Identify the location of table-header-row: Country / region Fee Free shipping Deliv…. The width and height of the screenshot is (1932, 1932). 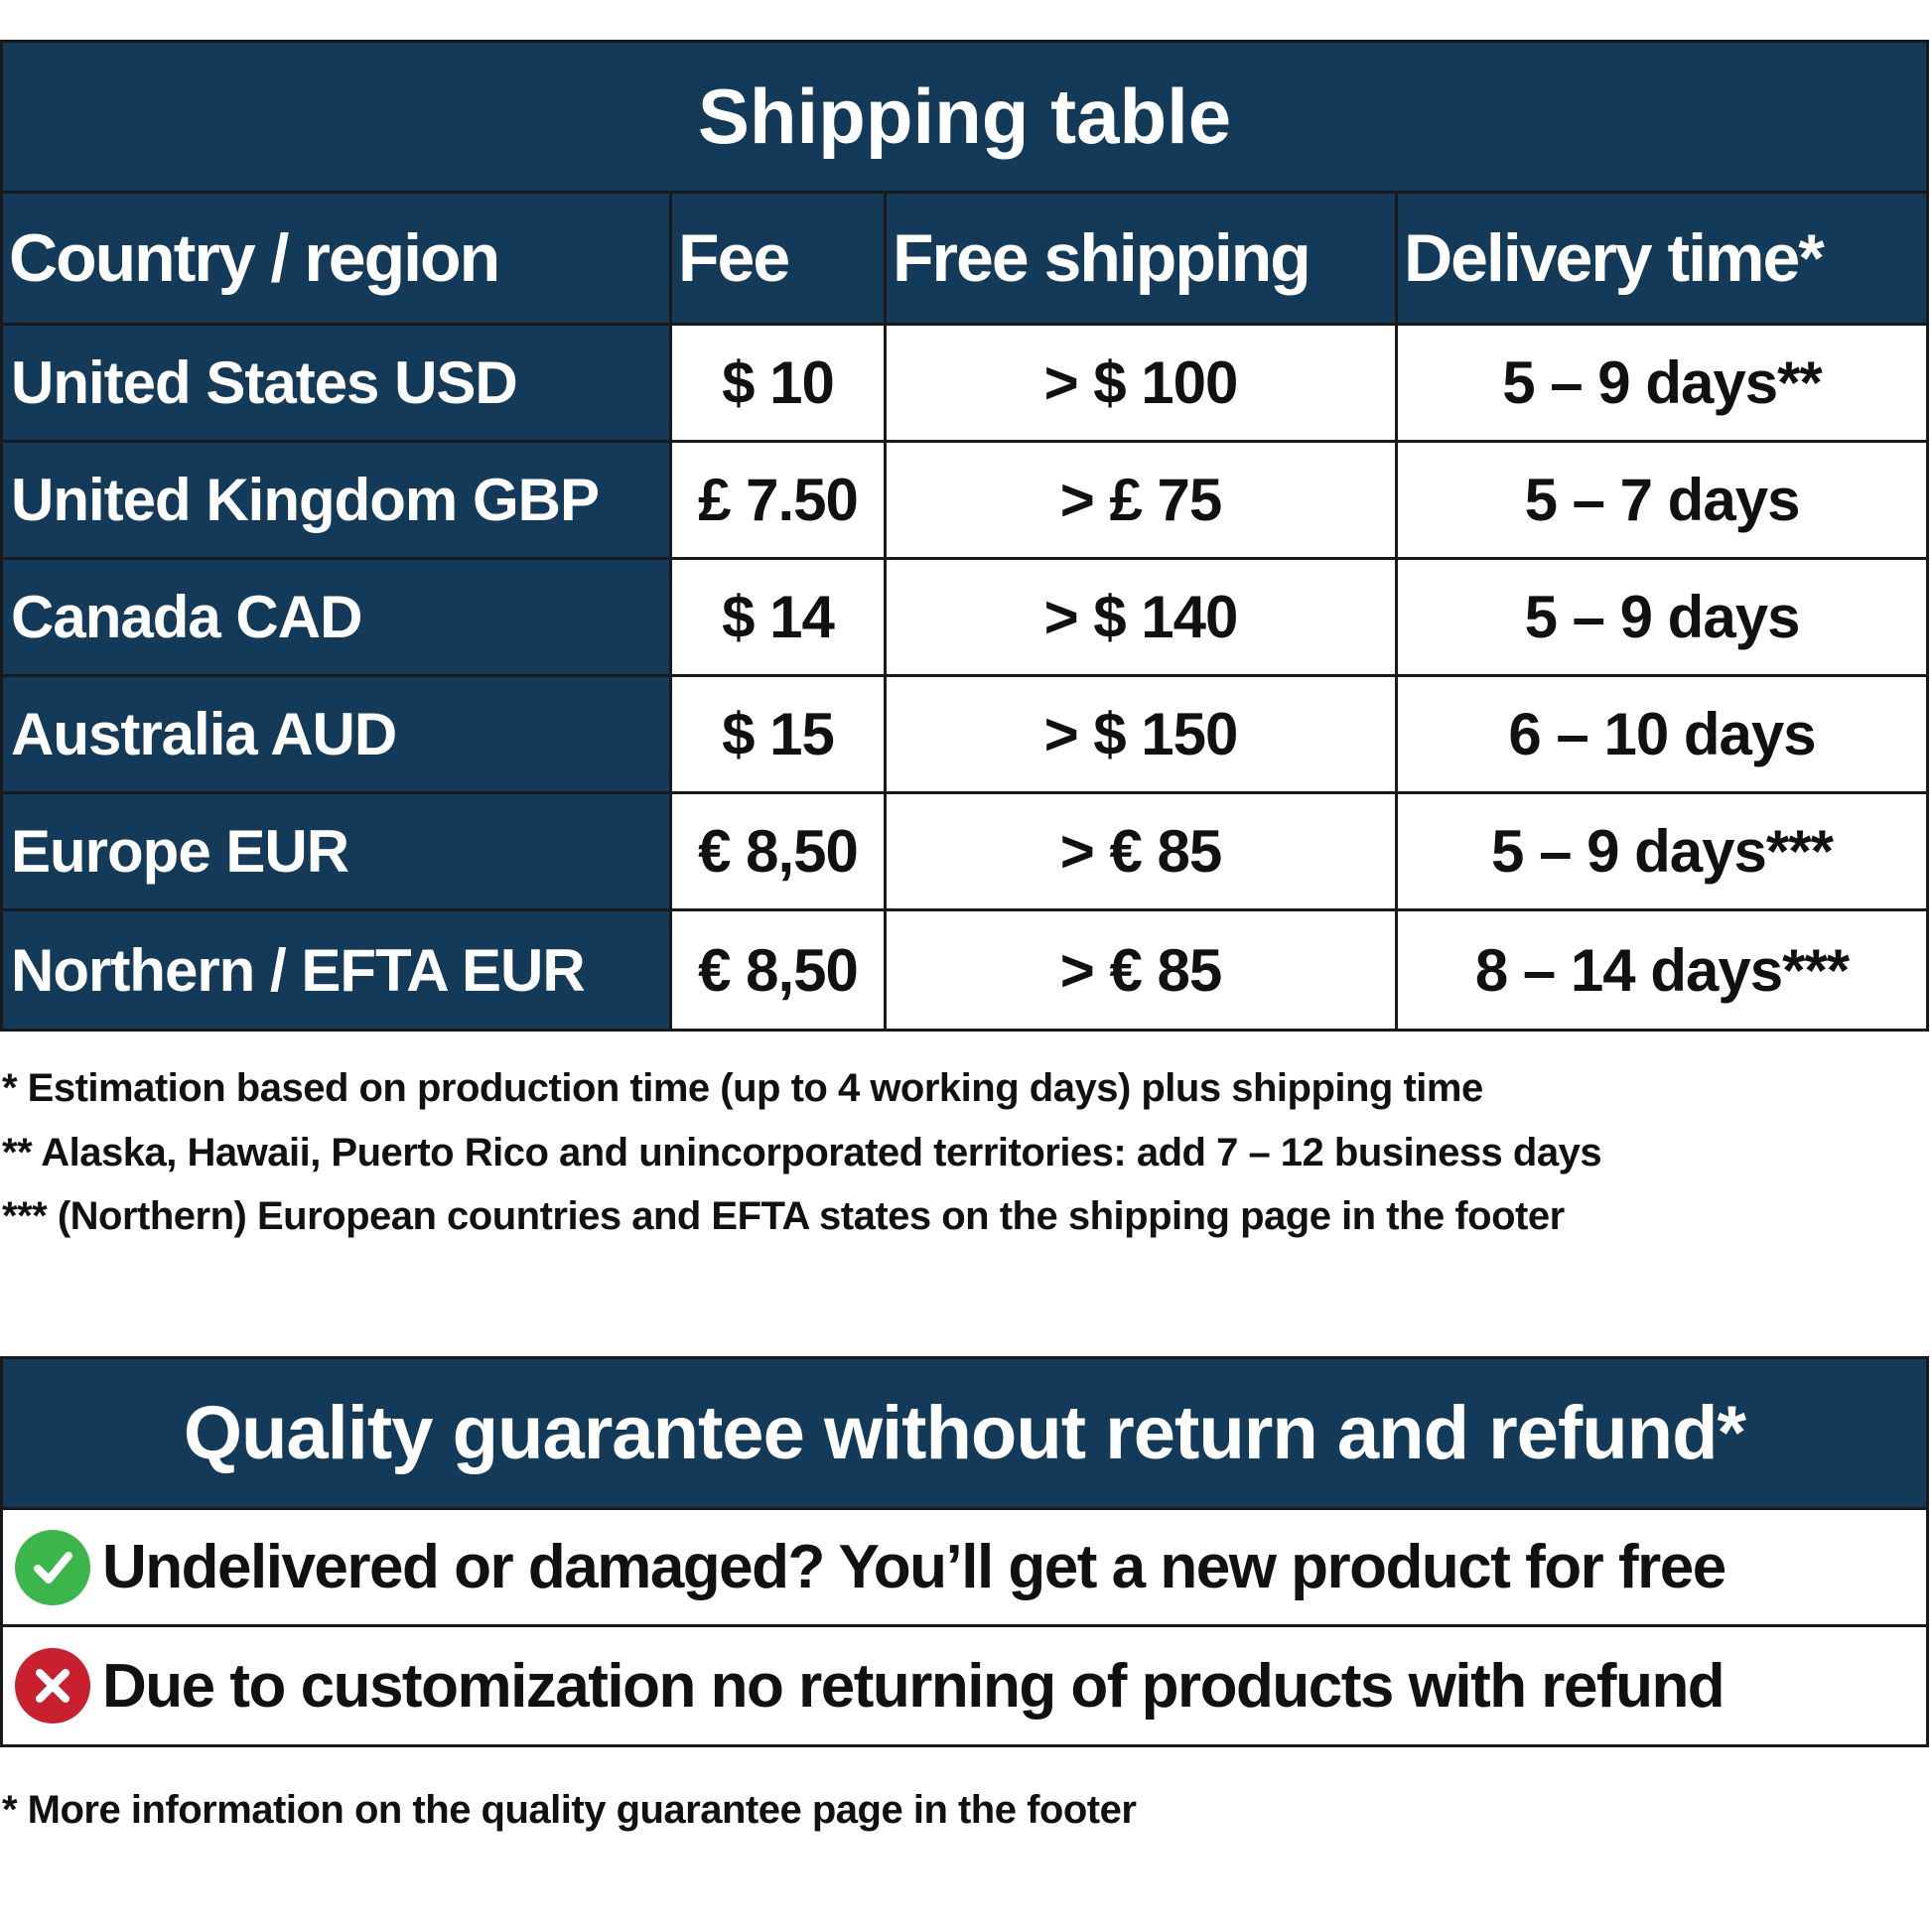
(965, 260).